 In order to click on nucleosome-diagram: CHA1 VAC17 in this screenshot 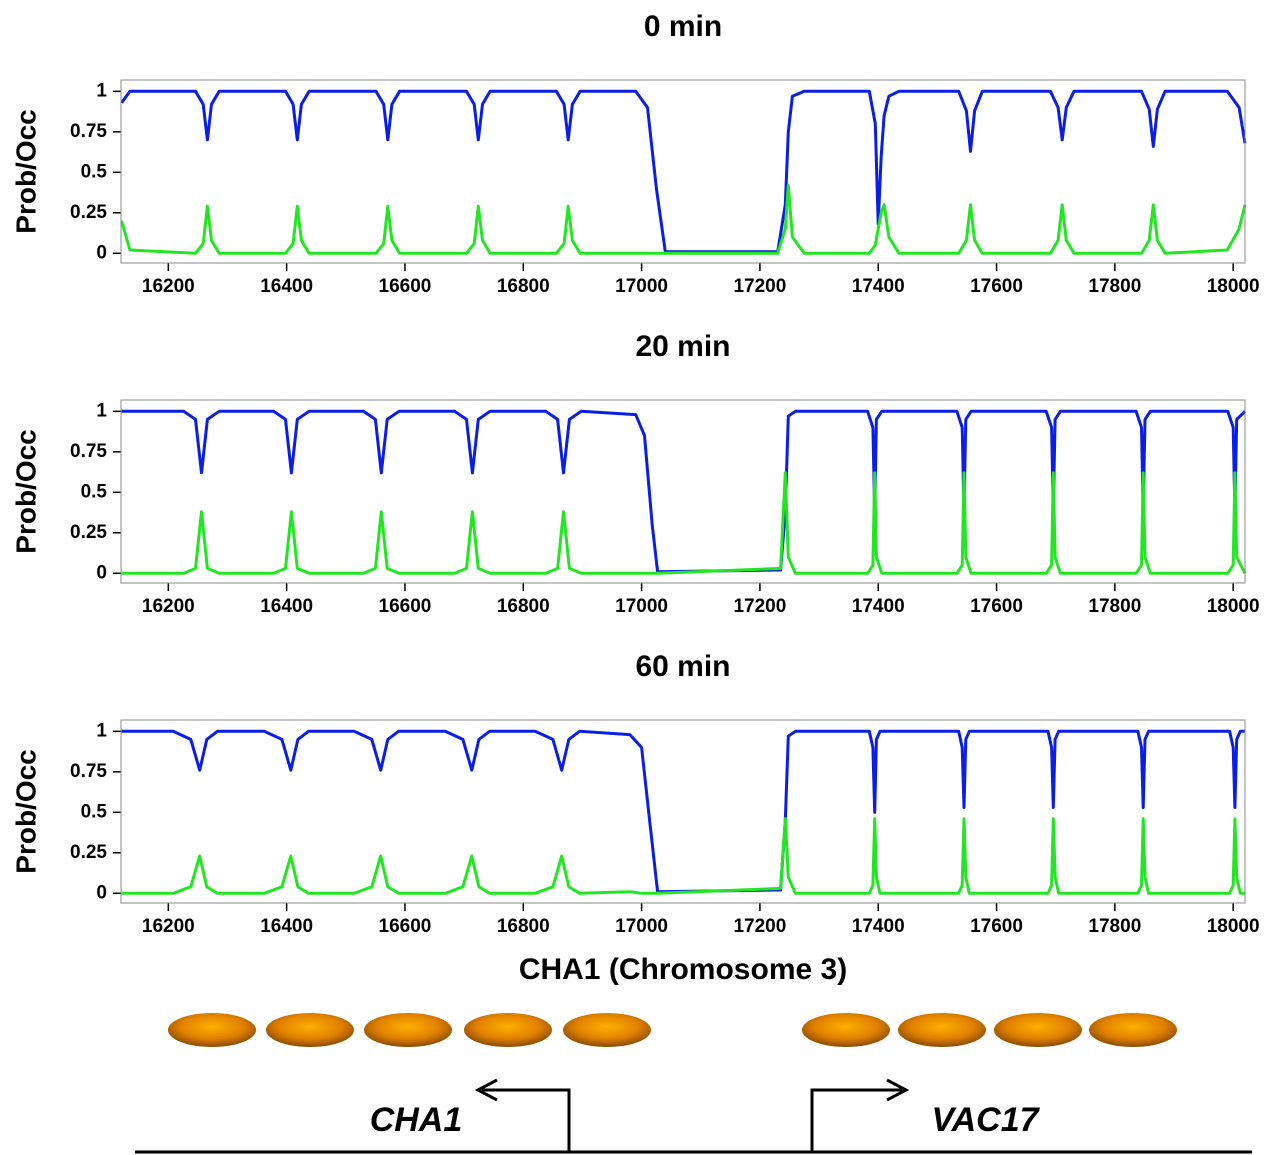, I will do `click(693, 1083)`.